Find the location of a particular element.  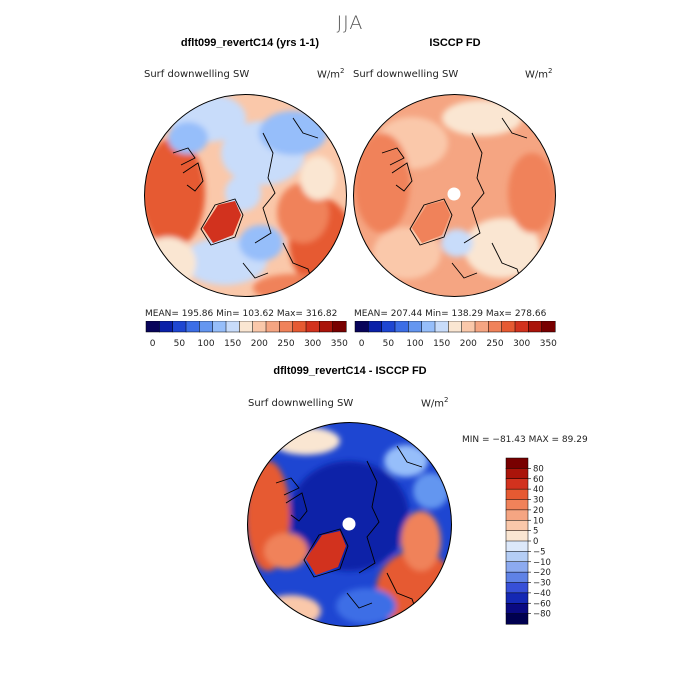

panel2-variable-label: Surf downwelling SW is located at coordinates (406, 74).